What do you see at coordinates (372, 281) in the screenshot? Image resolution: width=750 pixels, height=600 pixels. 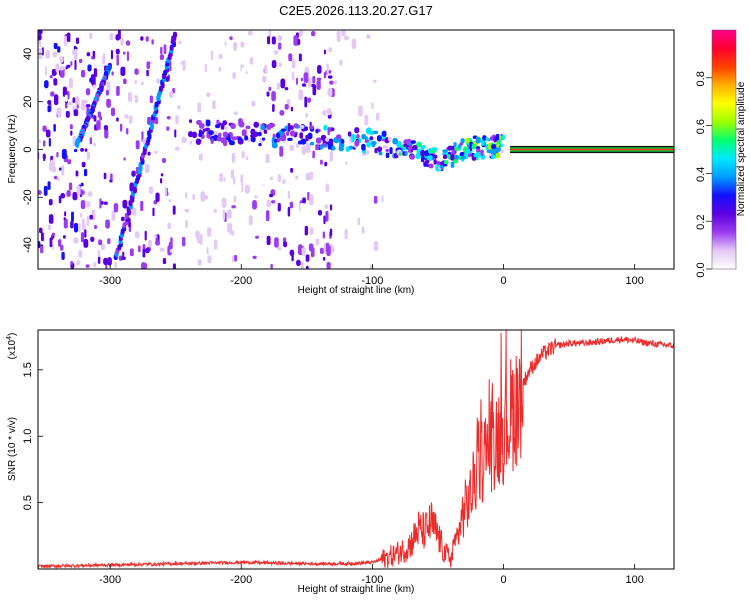 I see `x-tick-label: -100` at bounding box center [372, 281].